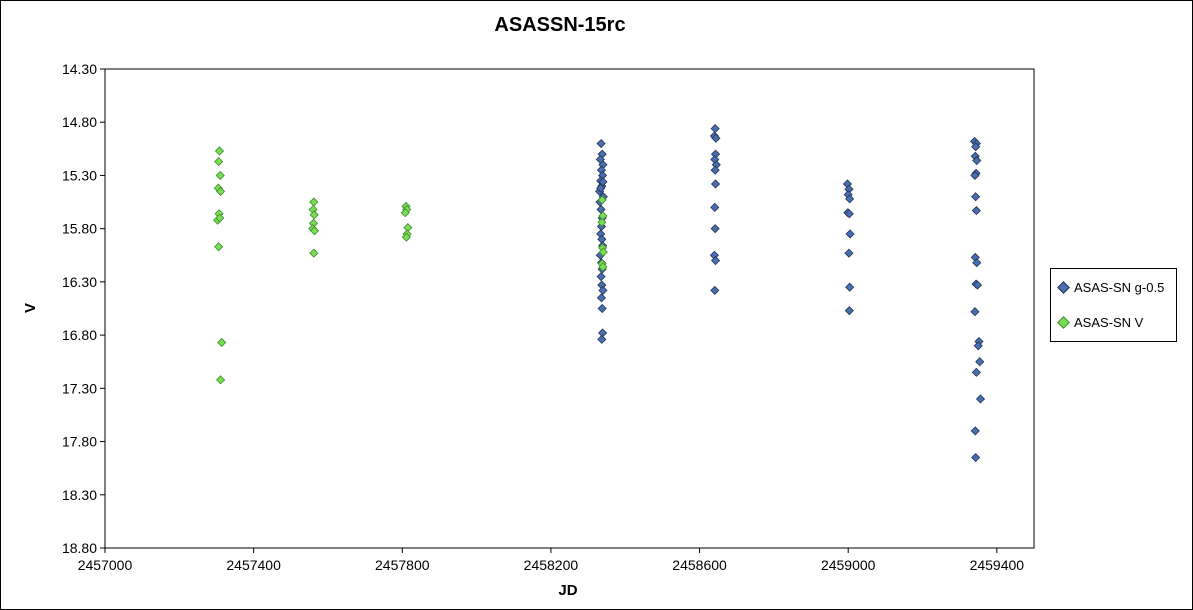  I want to click on legend-label-v: ASAS-SN V, so click(1109, 322).